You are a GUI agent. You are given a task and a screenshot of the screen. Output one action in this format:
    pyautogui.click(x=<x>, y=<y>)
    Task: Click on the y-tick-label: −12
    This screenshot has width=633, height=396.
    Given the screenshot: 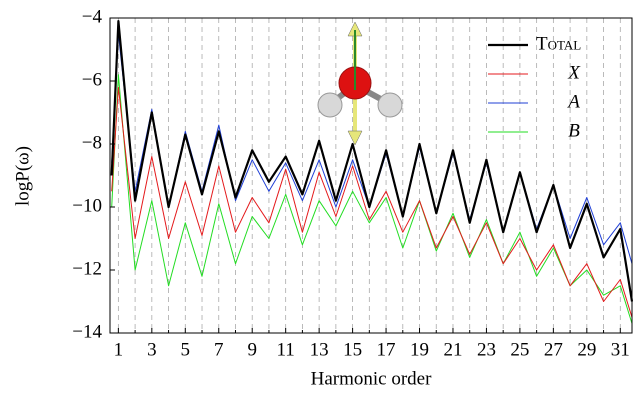 What is the action you would take?
    pyautogui.click(x=87, y=268)
    